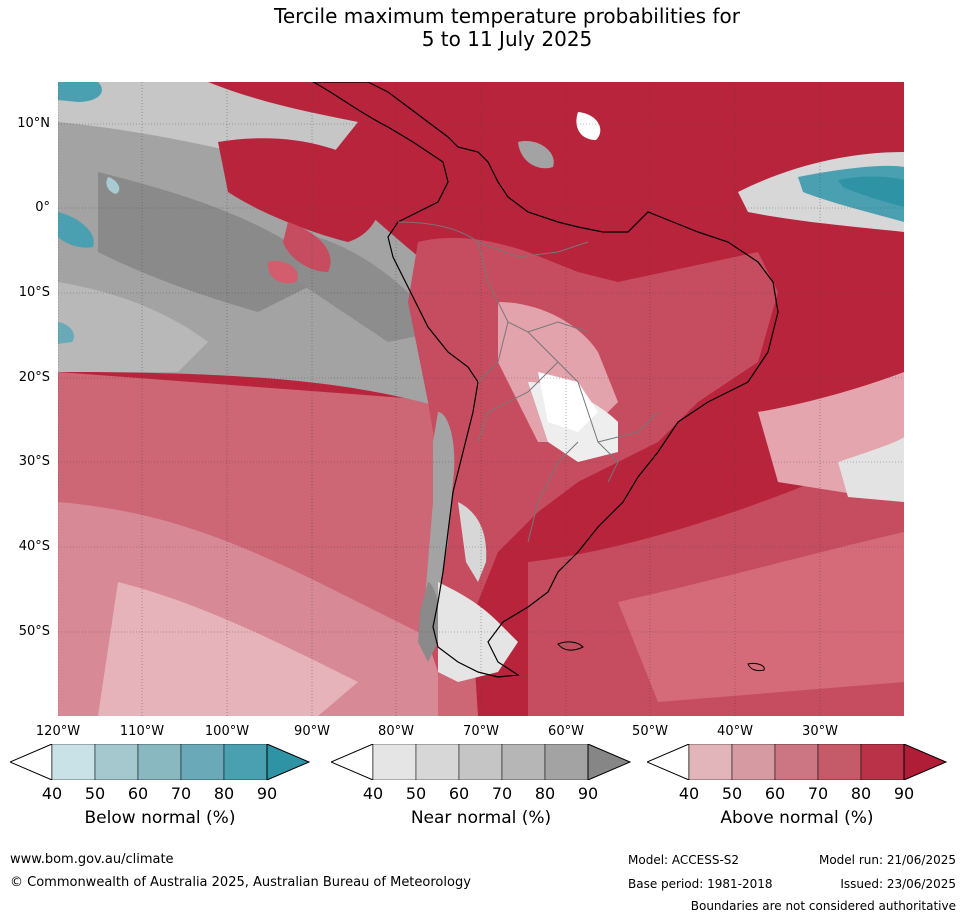  What do you see at coordinates (34, 377) in the screenshot?
I see `lat-label-20s: 20°S` at bounding box center [34, 377].